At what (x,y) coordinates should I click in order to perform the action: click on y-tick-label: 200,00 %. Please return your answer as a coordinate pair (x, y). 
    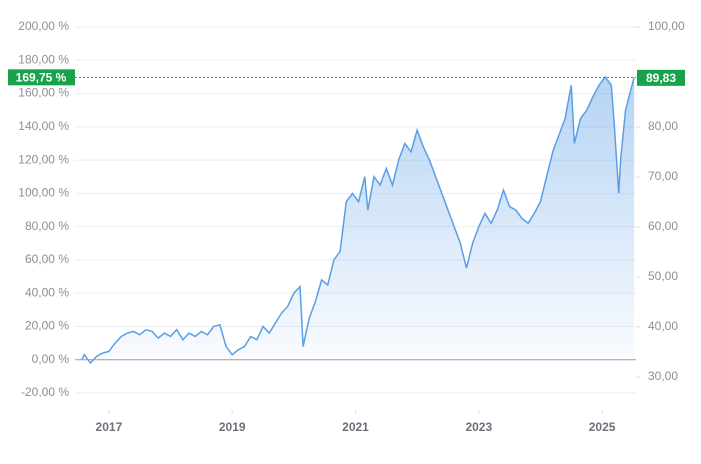
    Looking at the image, I should click on (43, 26).